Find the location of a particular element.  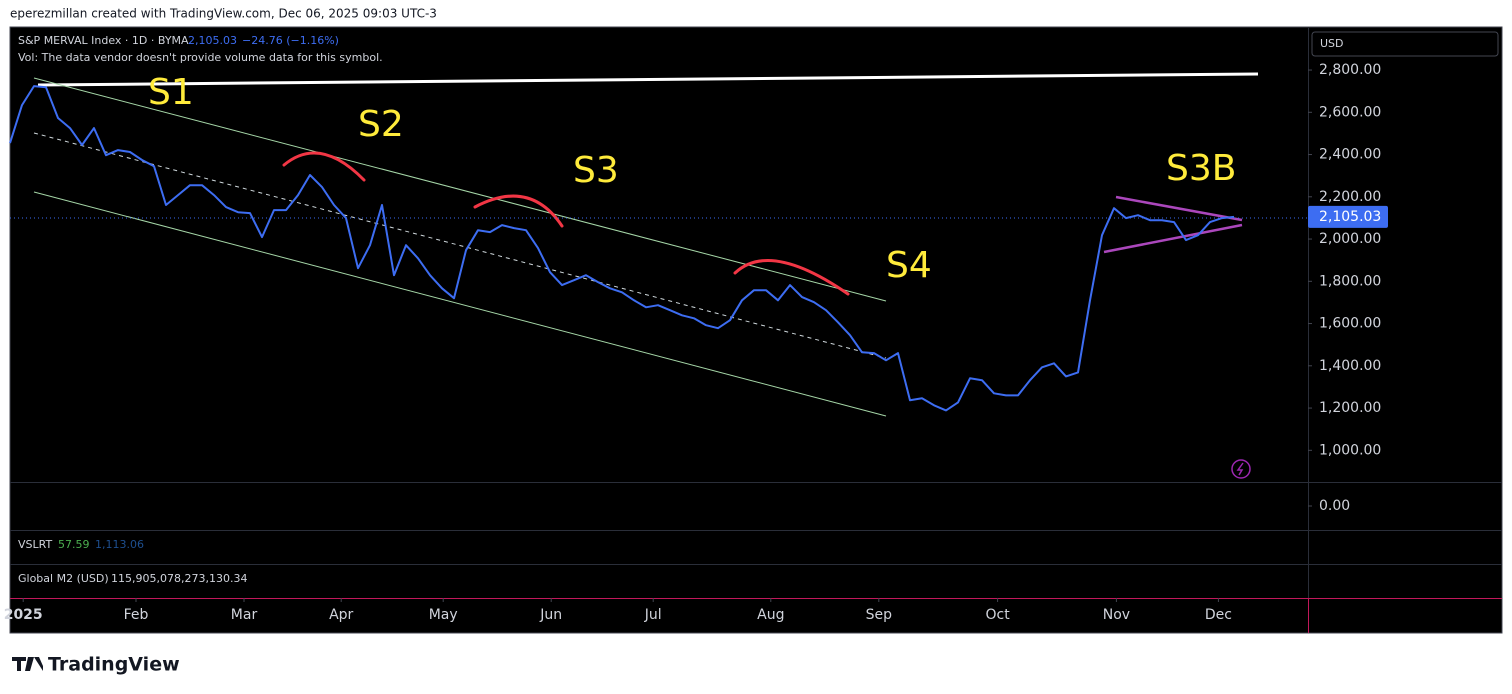

x-tick-label: 2025 is located at coordinates (23, 615).